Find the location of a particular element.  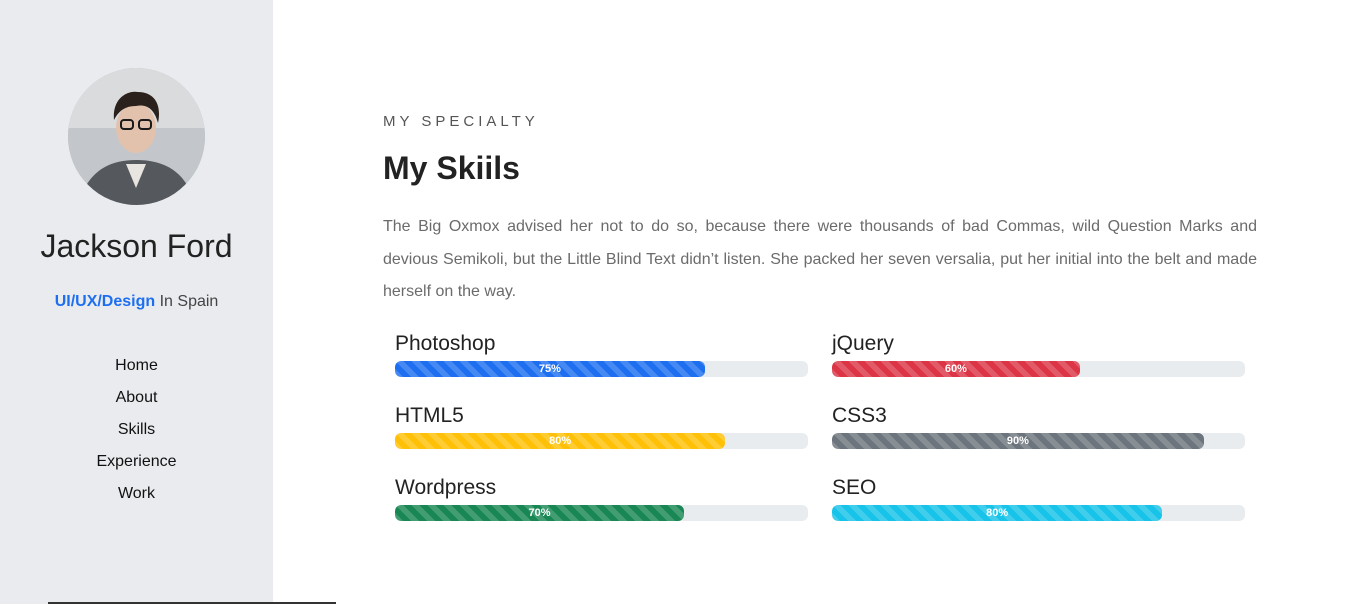

avatar-photo is located at coordinates (136, 136).